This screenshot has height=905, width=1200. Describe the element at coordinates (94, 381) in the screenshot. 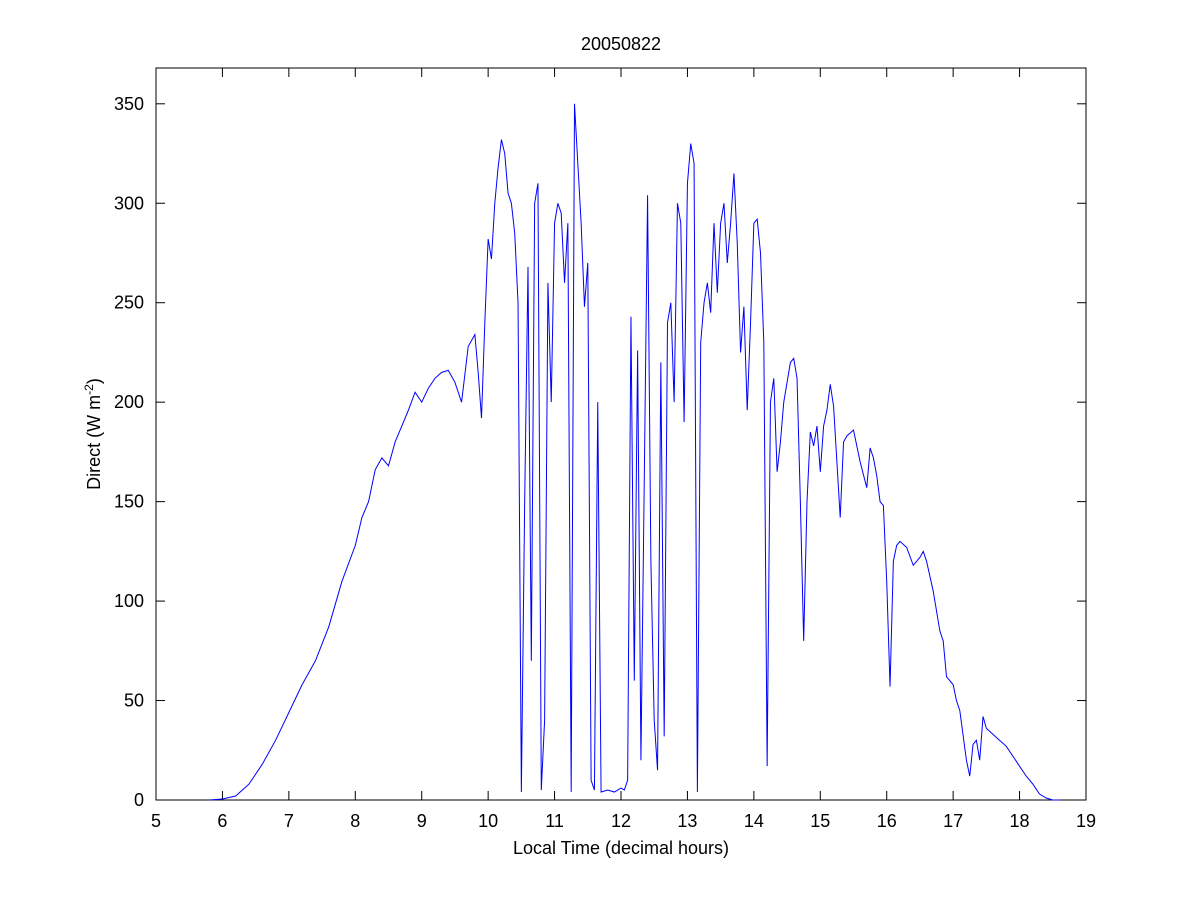

I see `y-label-suffix: )` at that location.